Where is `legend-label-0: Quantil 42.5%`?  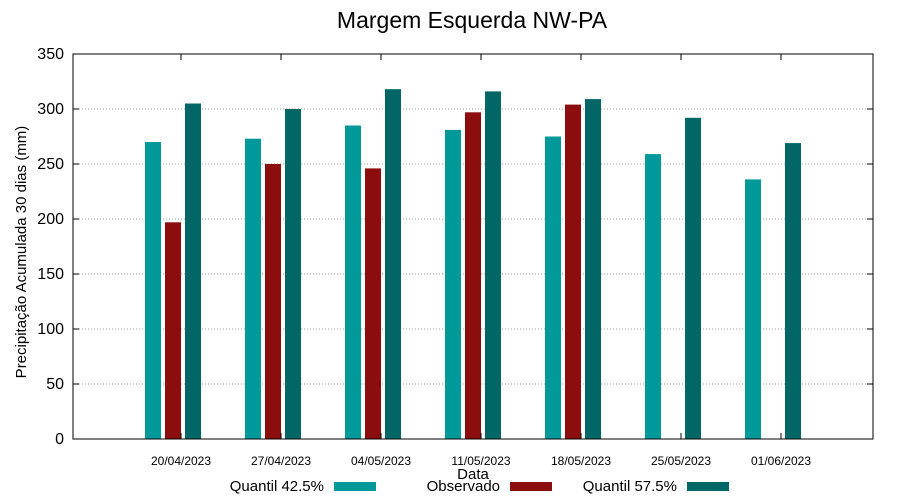 legend-label-0: Quantil 42.5% is located at coordinates (277, 486).